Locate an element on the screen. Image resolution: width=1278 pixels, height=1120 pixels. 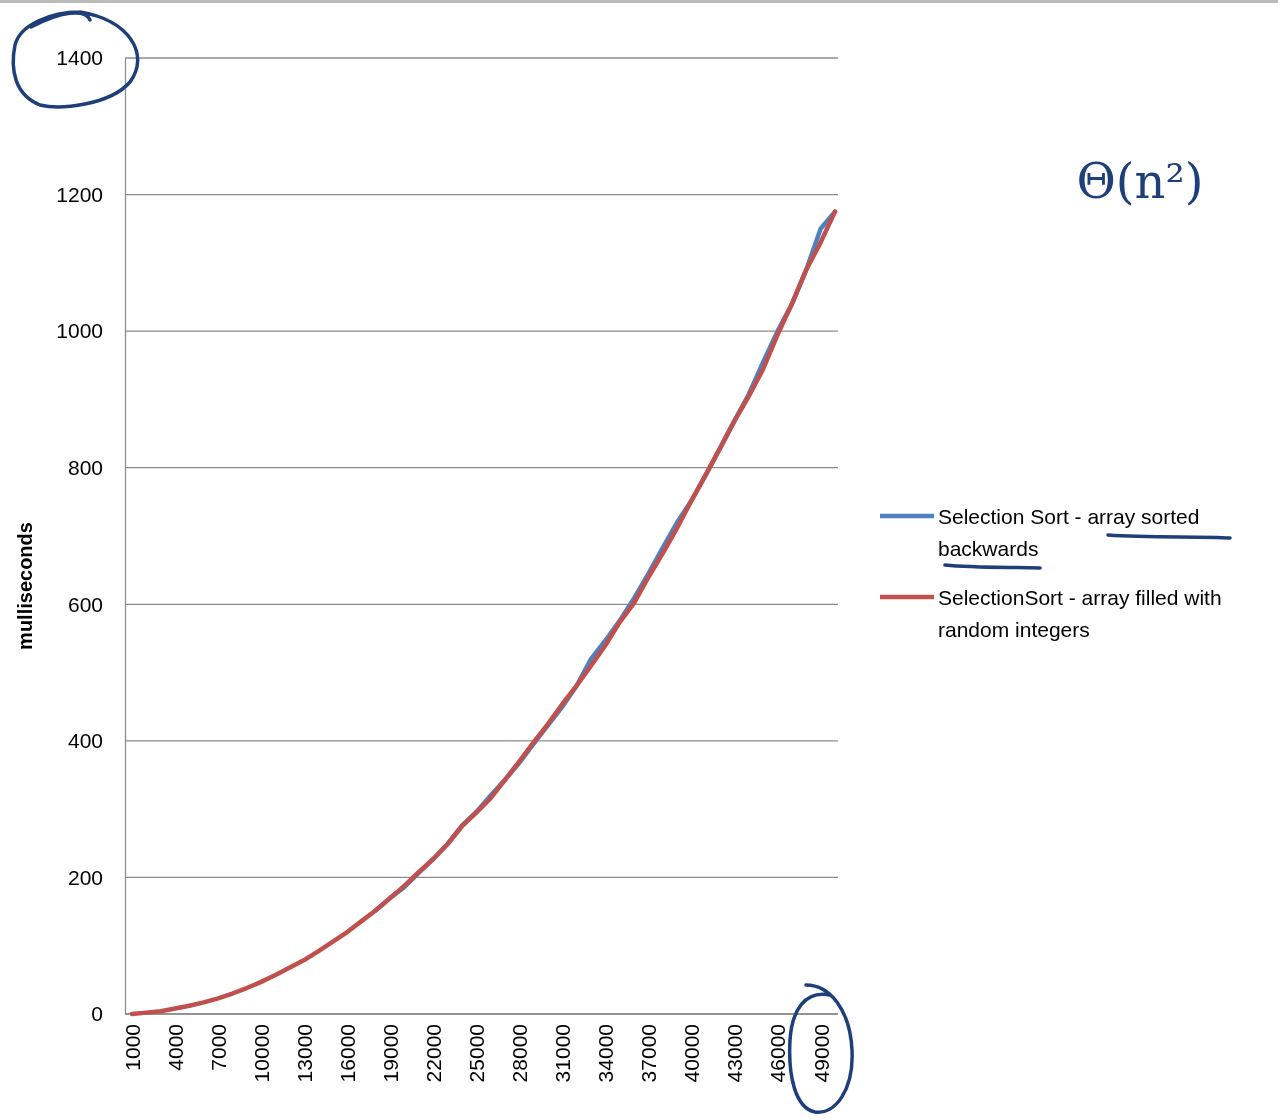
x-tick-label: 40000 is located at coordinates (692, 1053).